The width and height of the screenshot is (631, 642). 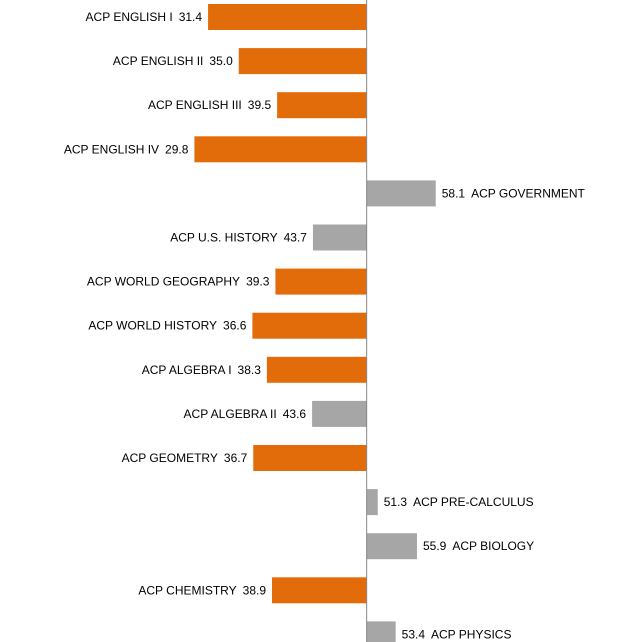 What do you see at coordinates (195, 105) in the screenshot?
I see `category-label: ACP ENGLISH III` at bounding box center [195, 105].